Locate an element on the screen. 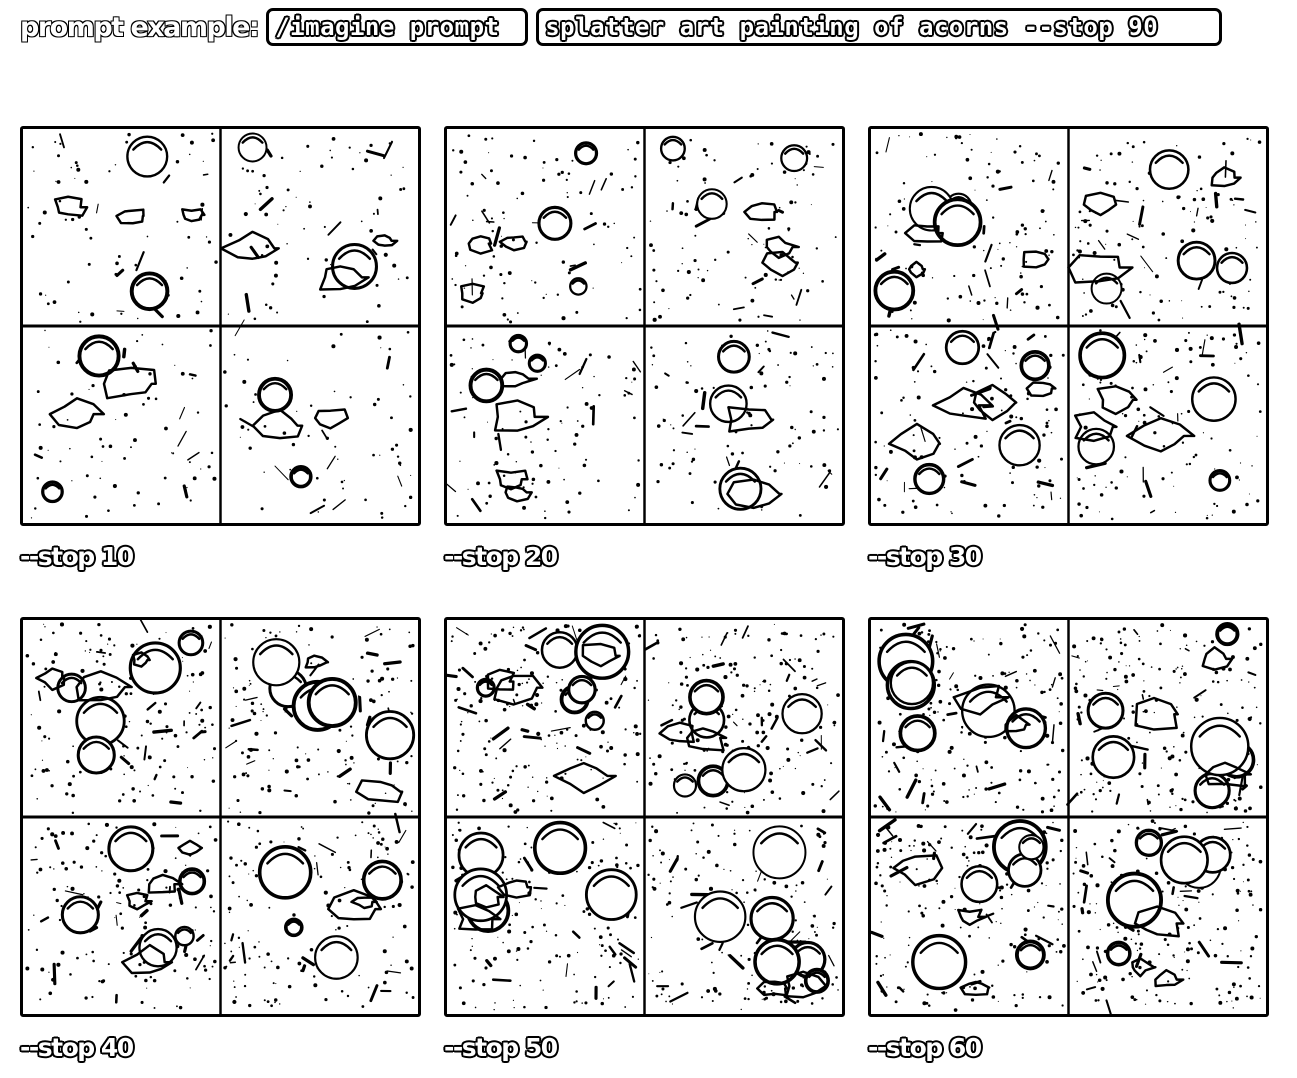 This screenshot has height=1078, width=1297. caption-stop-10: --stop 10 is located at coordinates (77, 556).